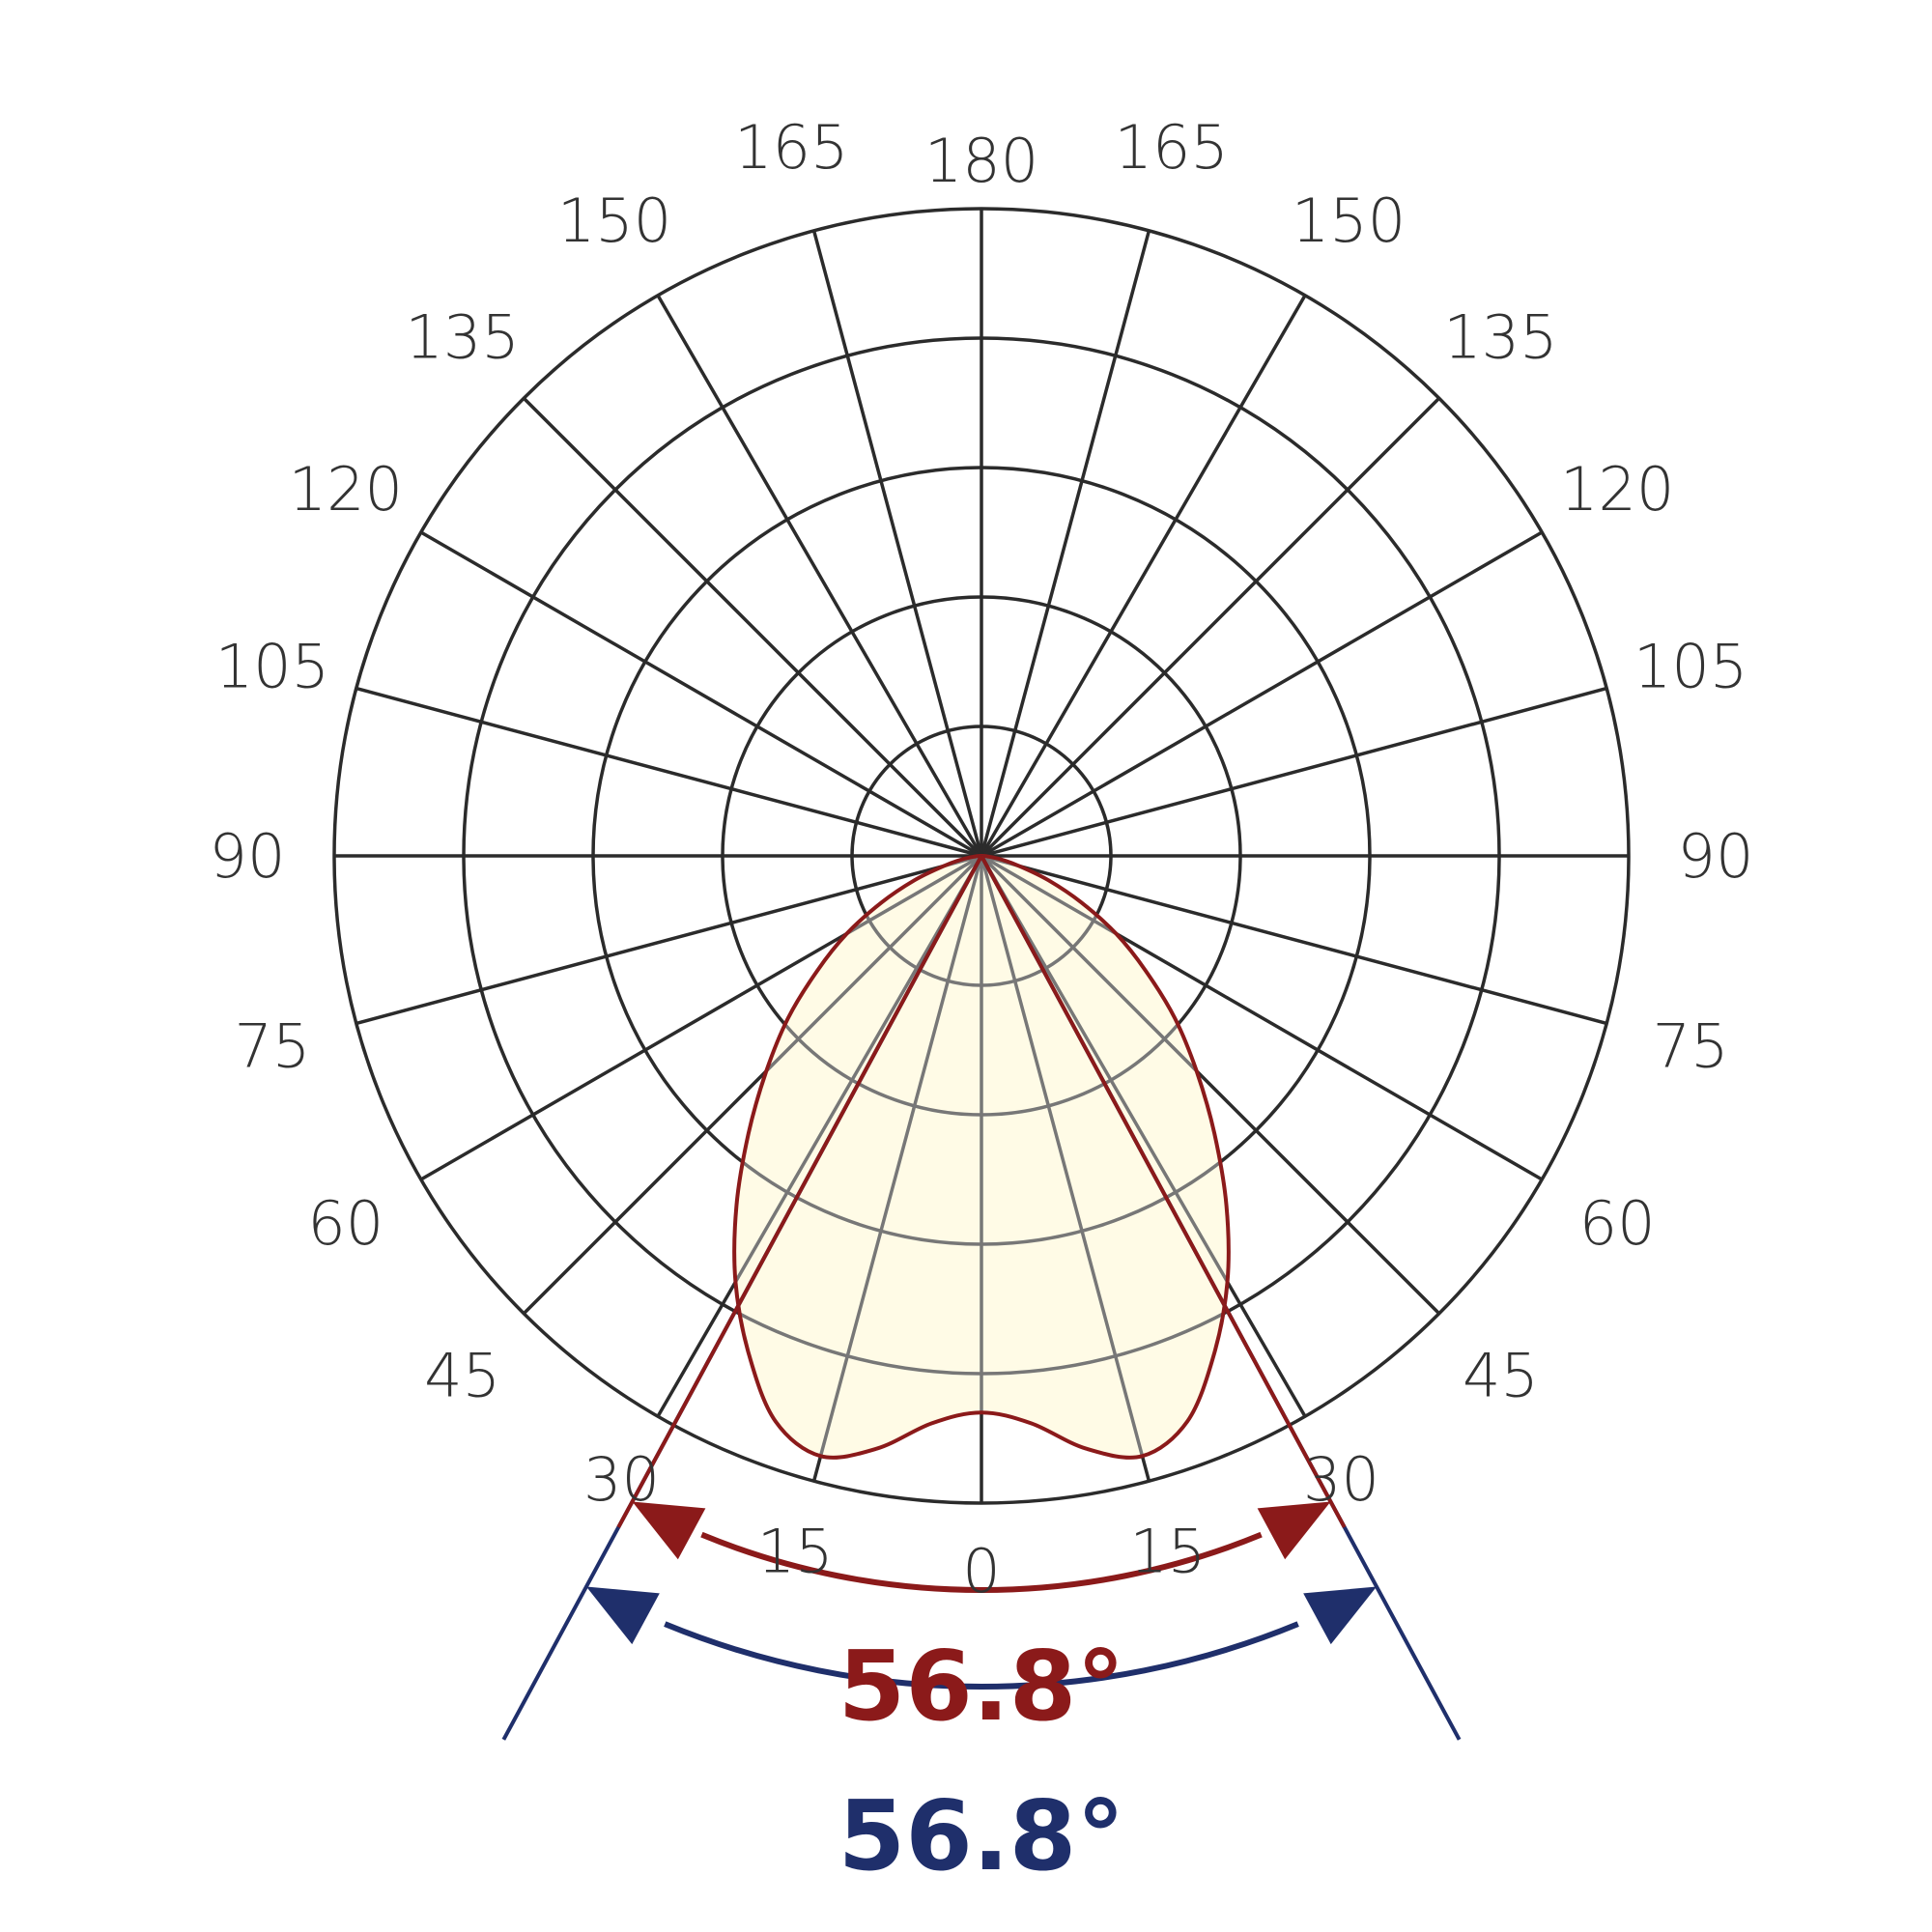 This screenshot has width=1932, height=1932. Describe the element at coordinates (795, 1552) in the screenshot. I see `tick-label-left-15: 15` at that location.